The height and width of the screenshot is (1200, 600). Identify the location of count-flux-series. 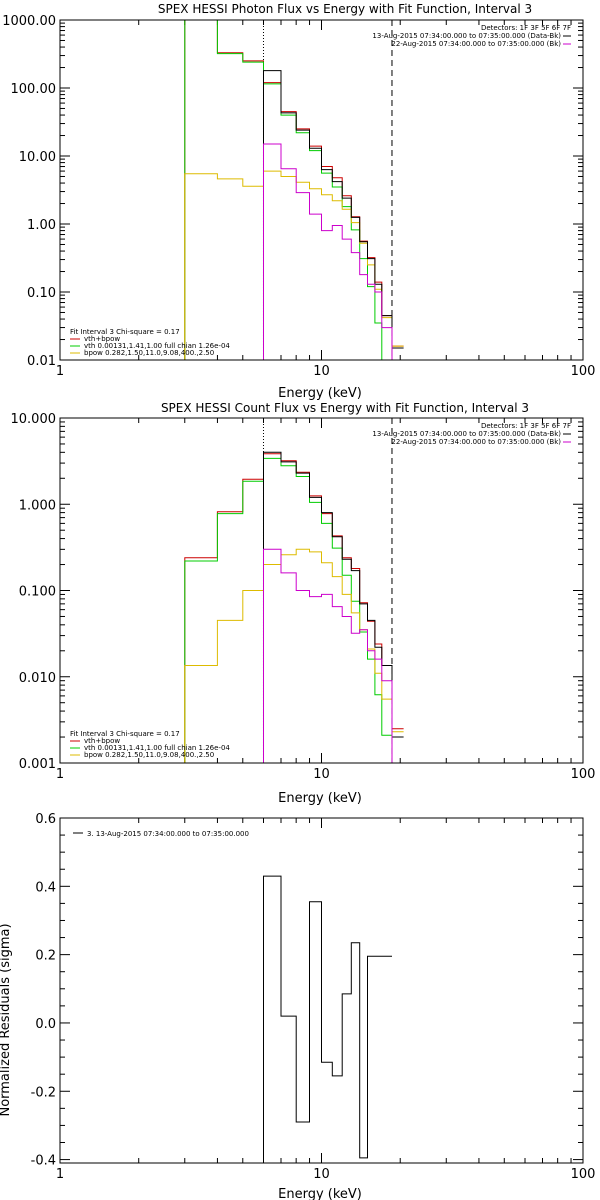
(294, 591).